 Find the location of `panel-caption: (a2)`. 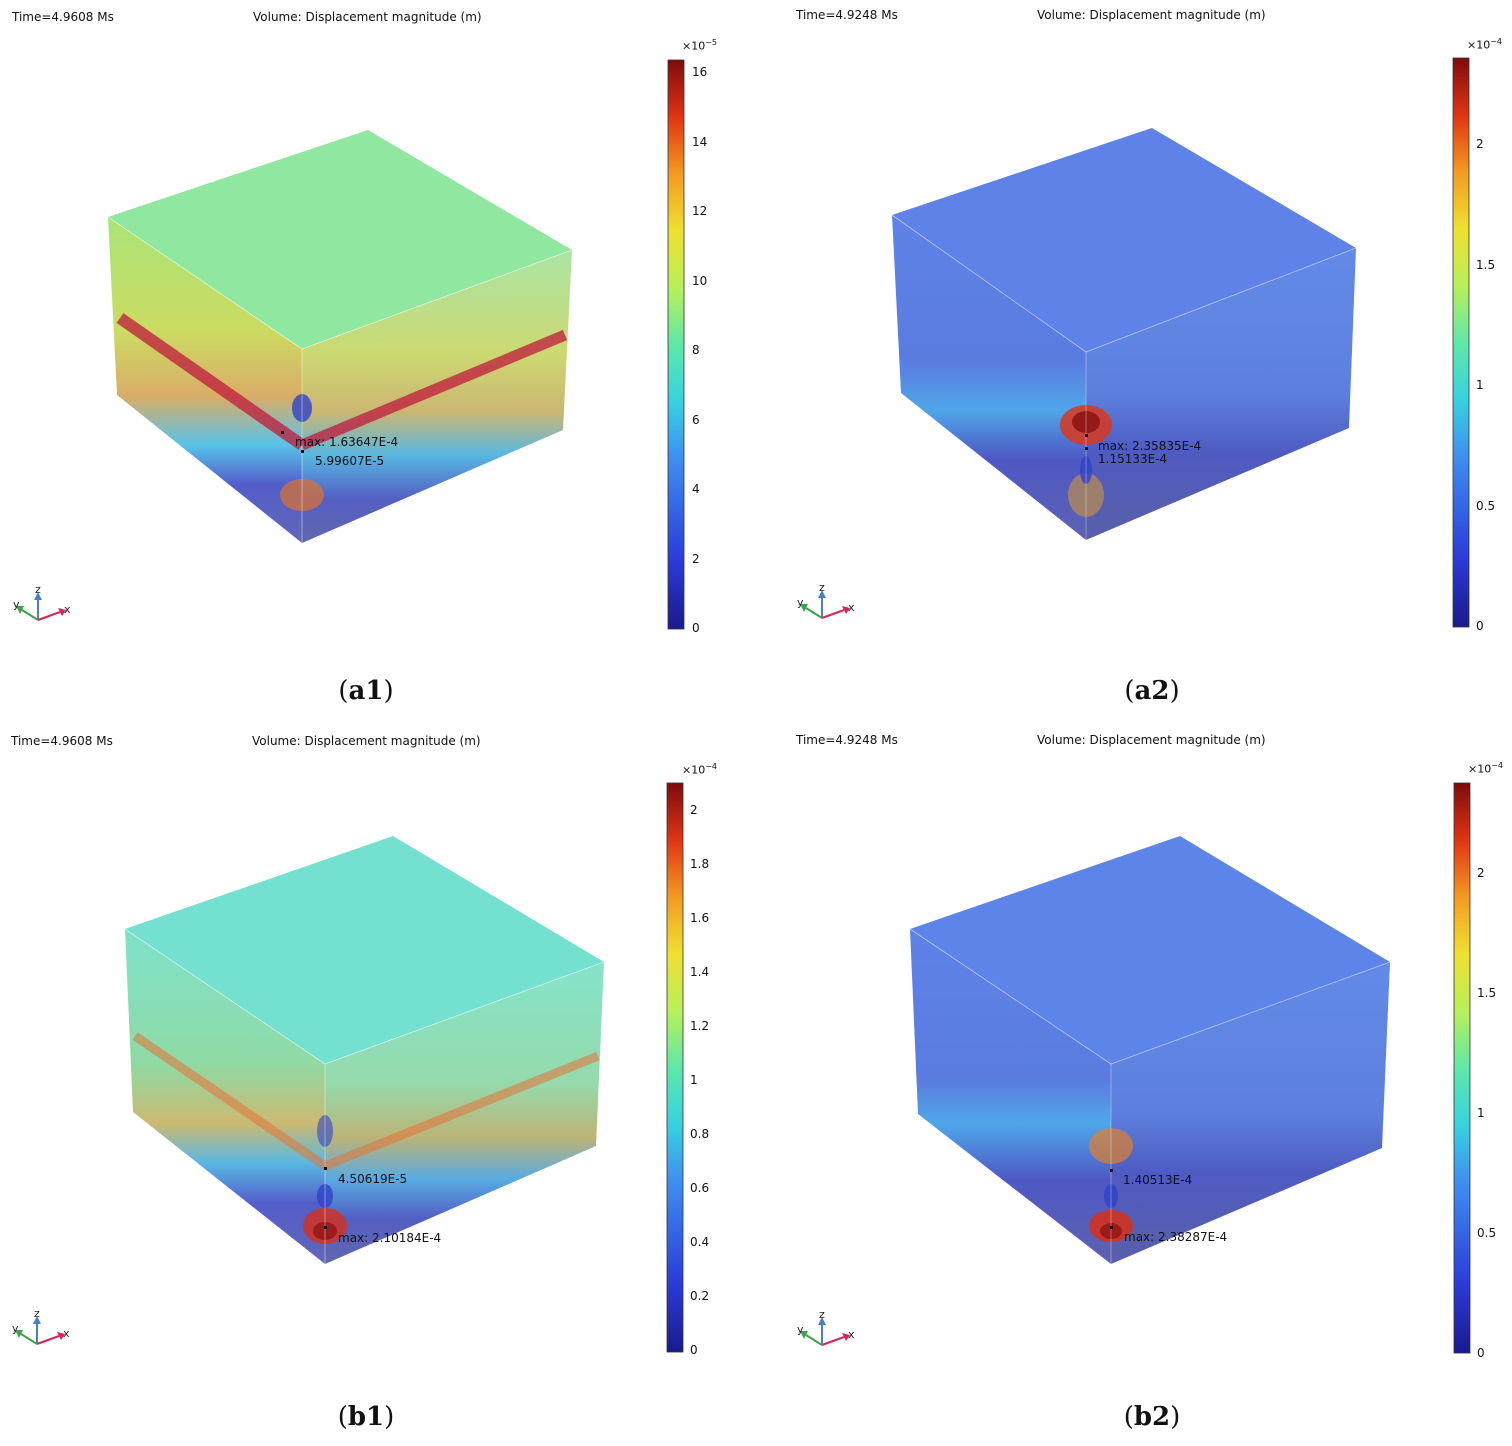

panel-caption: (a2) is located at coordinates (1152, 691).